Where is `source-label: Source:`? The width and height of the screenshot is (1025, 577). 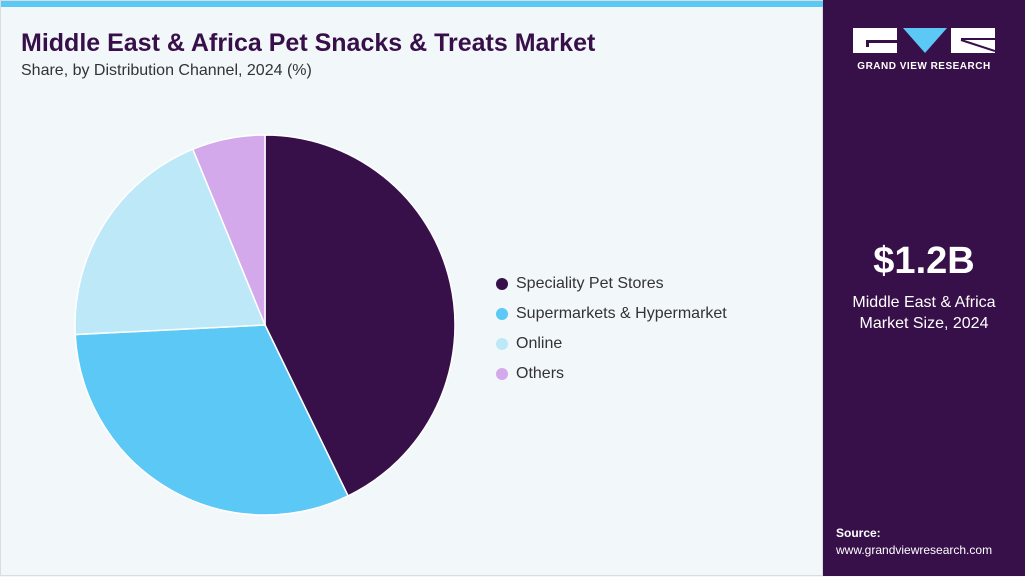
source-label: Source: is located at coordinates (858, 533).